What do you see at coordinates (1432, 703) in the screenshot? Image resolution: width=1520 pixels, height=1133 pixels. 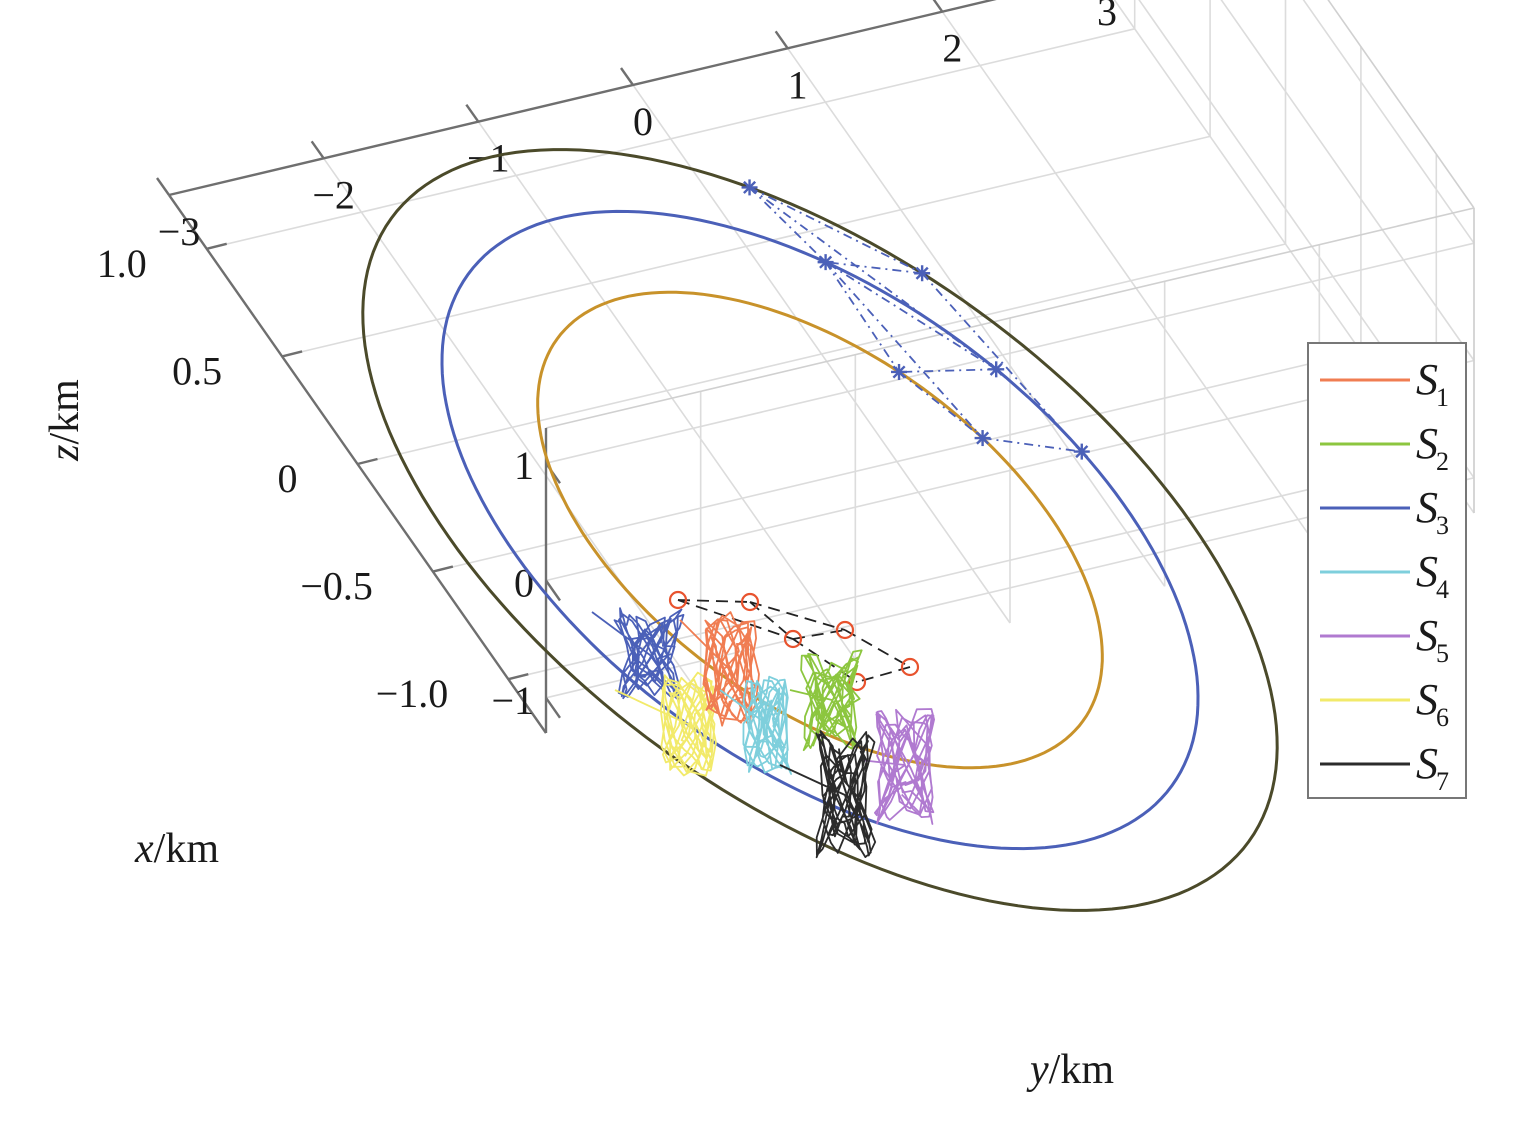 I see `legend-label-6: S6` at bounding box center [1432, 703].